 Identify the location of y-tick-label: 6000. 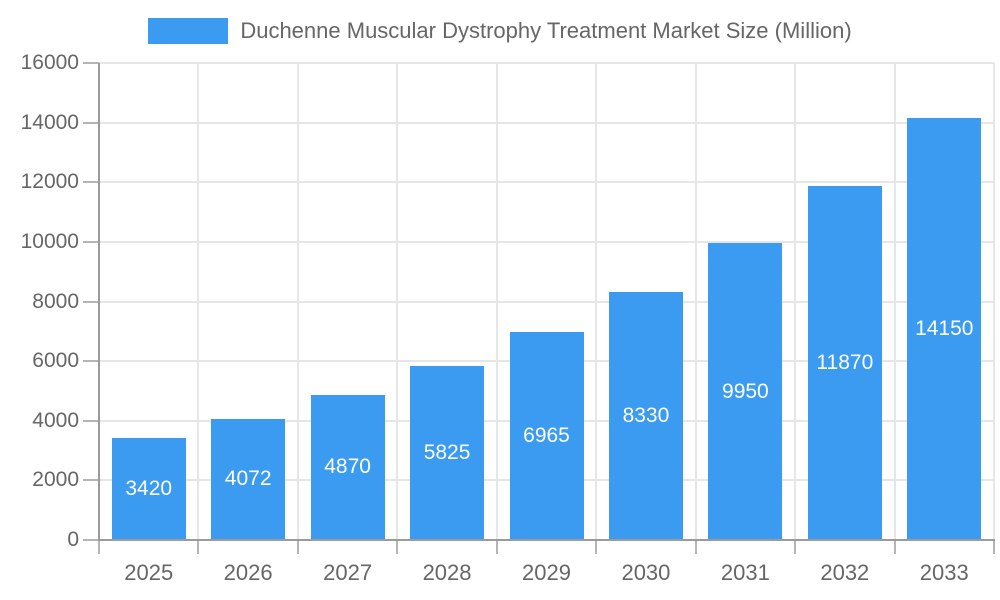
(55, 361).